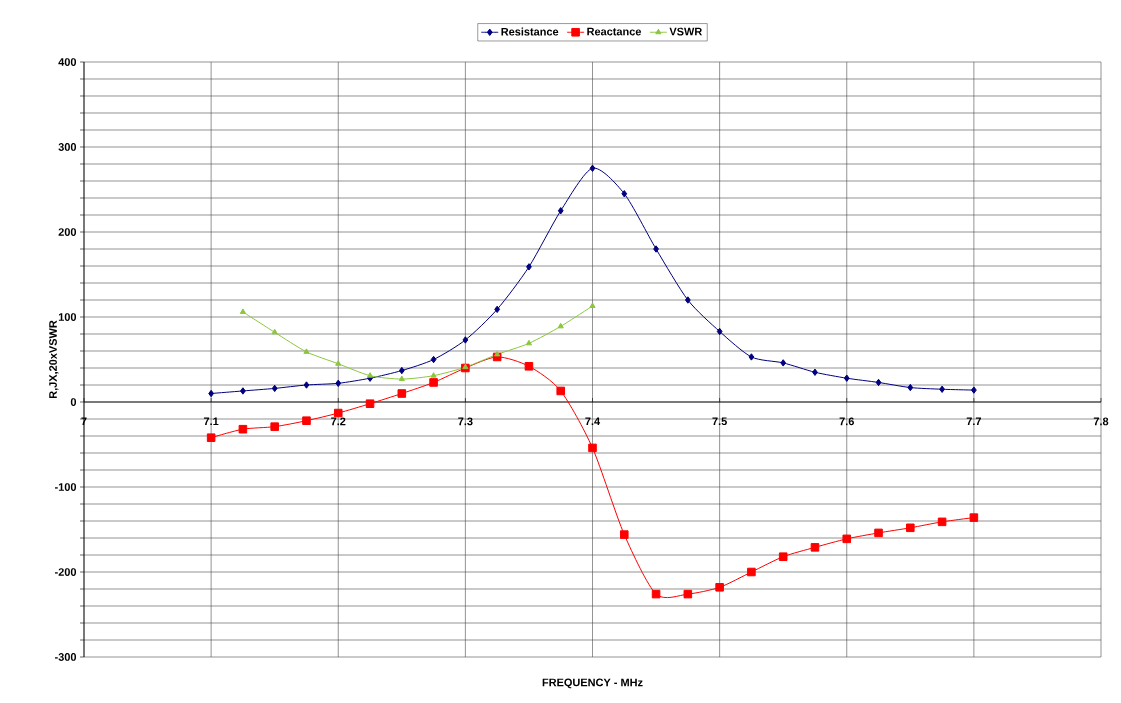 The image size is (1121, 703). I want to click on x-tick-label: 7.5, so click(719, 421).